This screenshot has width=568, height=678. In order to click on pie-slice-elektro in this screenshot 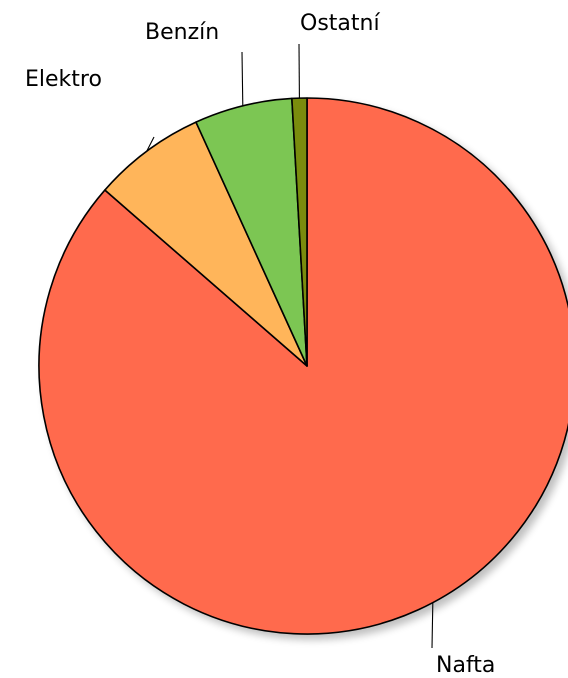, I will do `click(206, 244)`.